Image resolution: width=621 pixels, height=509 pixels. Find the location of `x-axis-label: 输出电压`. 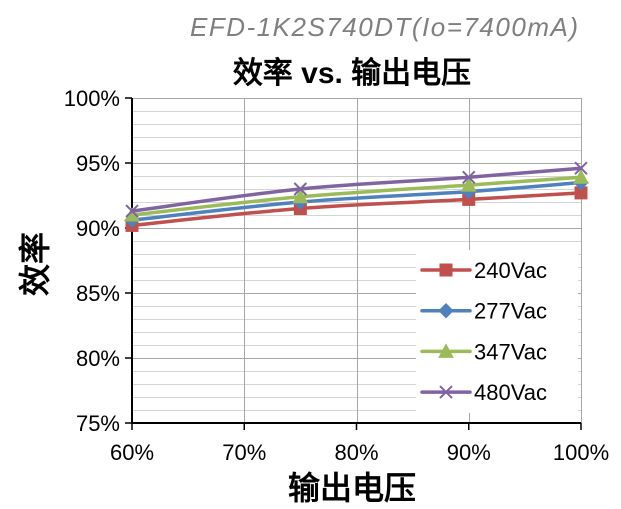

x-axis-label: 输出电压 is located at coordinates (352, 488).